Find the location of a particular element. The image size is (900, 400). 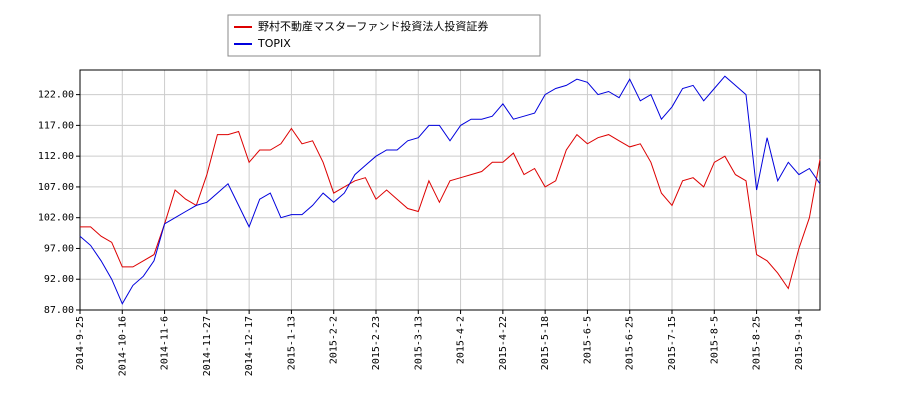

y-tick-label: 102.00 is located at coordinates (56, 218).